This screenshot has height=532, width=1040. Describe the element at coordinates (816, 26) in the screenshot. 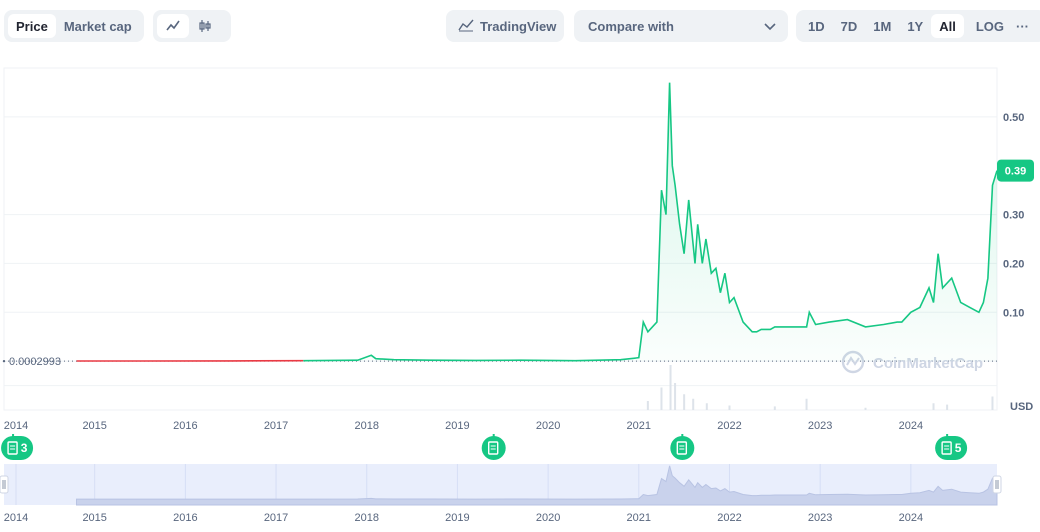

I see `range-1d: 1D` at that location.